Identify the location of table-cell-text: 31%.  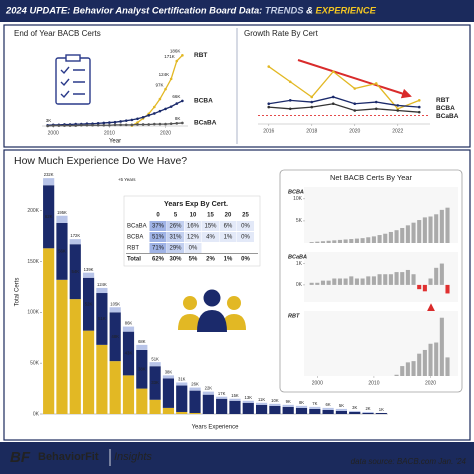
(175, 238).